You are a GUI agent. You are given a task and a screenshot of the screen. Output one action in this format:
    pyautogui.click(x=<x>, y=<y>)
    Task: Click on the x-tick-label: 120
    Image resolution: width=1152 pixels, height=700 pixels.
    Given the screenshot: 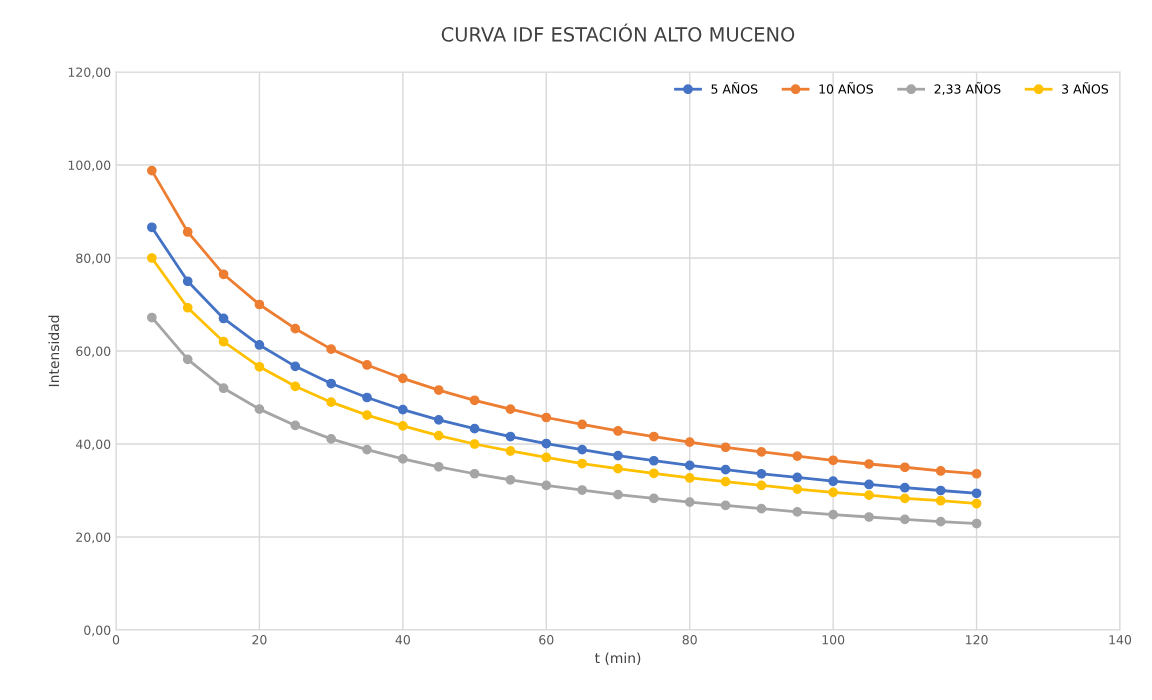 What is the action you would take?
    pyautogui.click(x=977, y=640)
    